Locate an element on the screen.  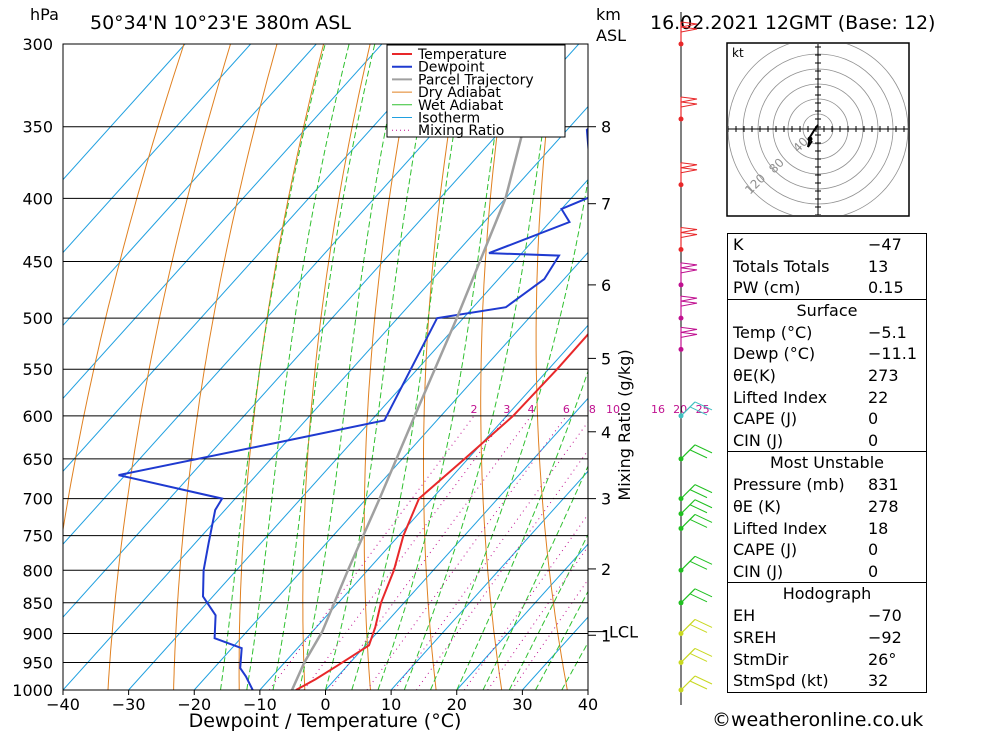
pressure-tick-label: 600 is located at coordinates (37, 416).